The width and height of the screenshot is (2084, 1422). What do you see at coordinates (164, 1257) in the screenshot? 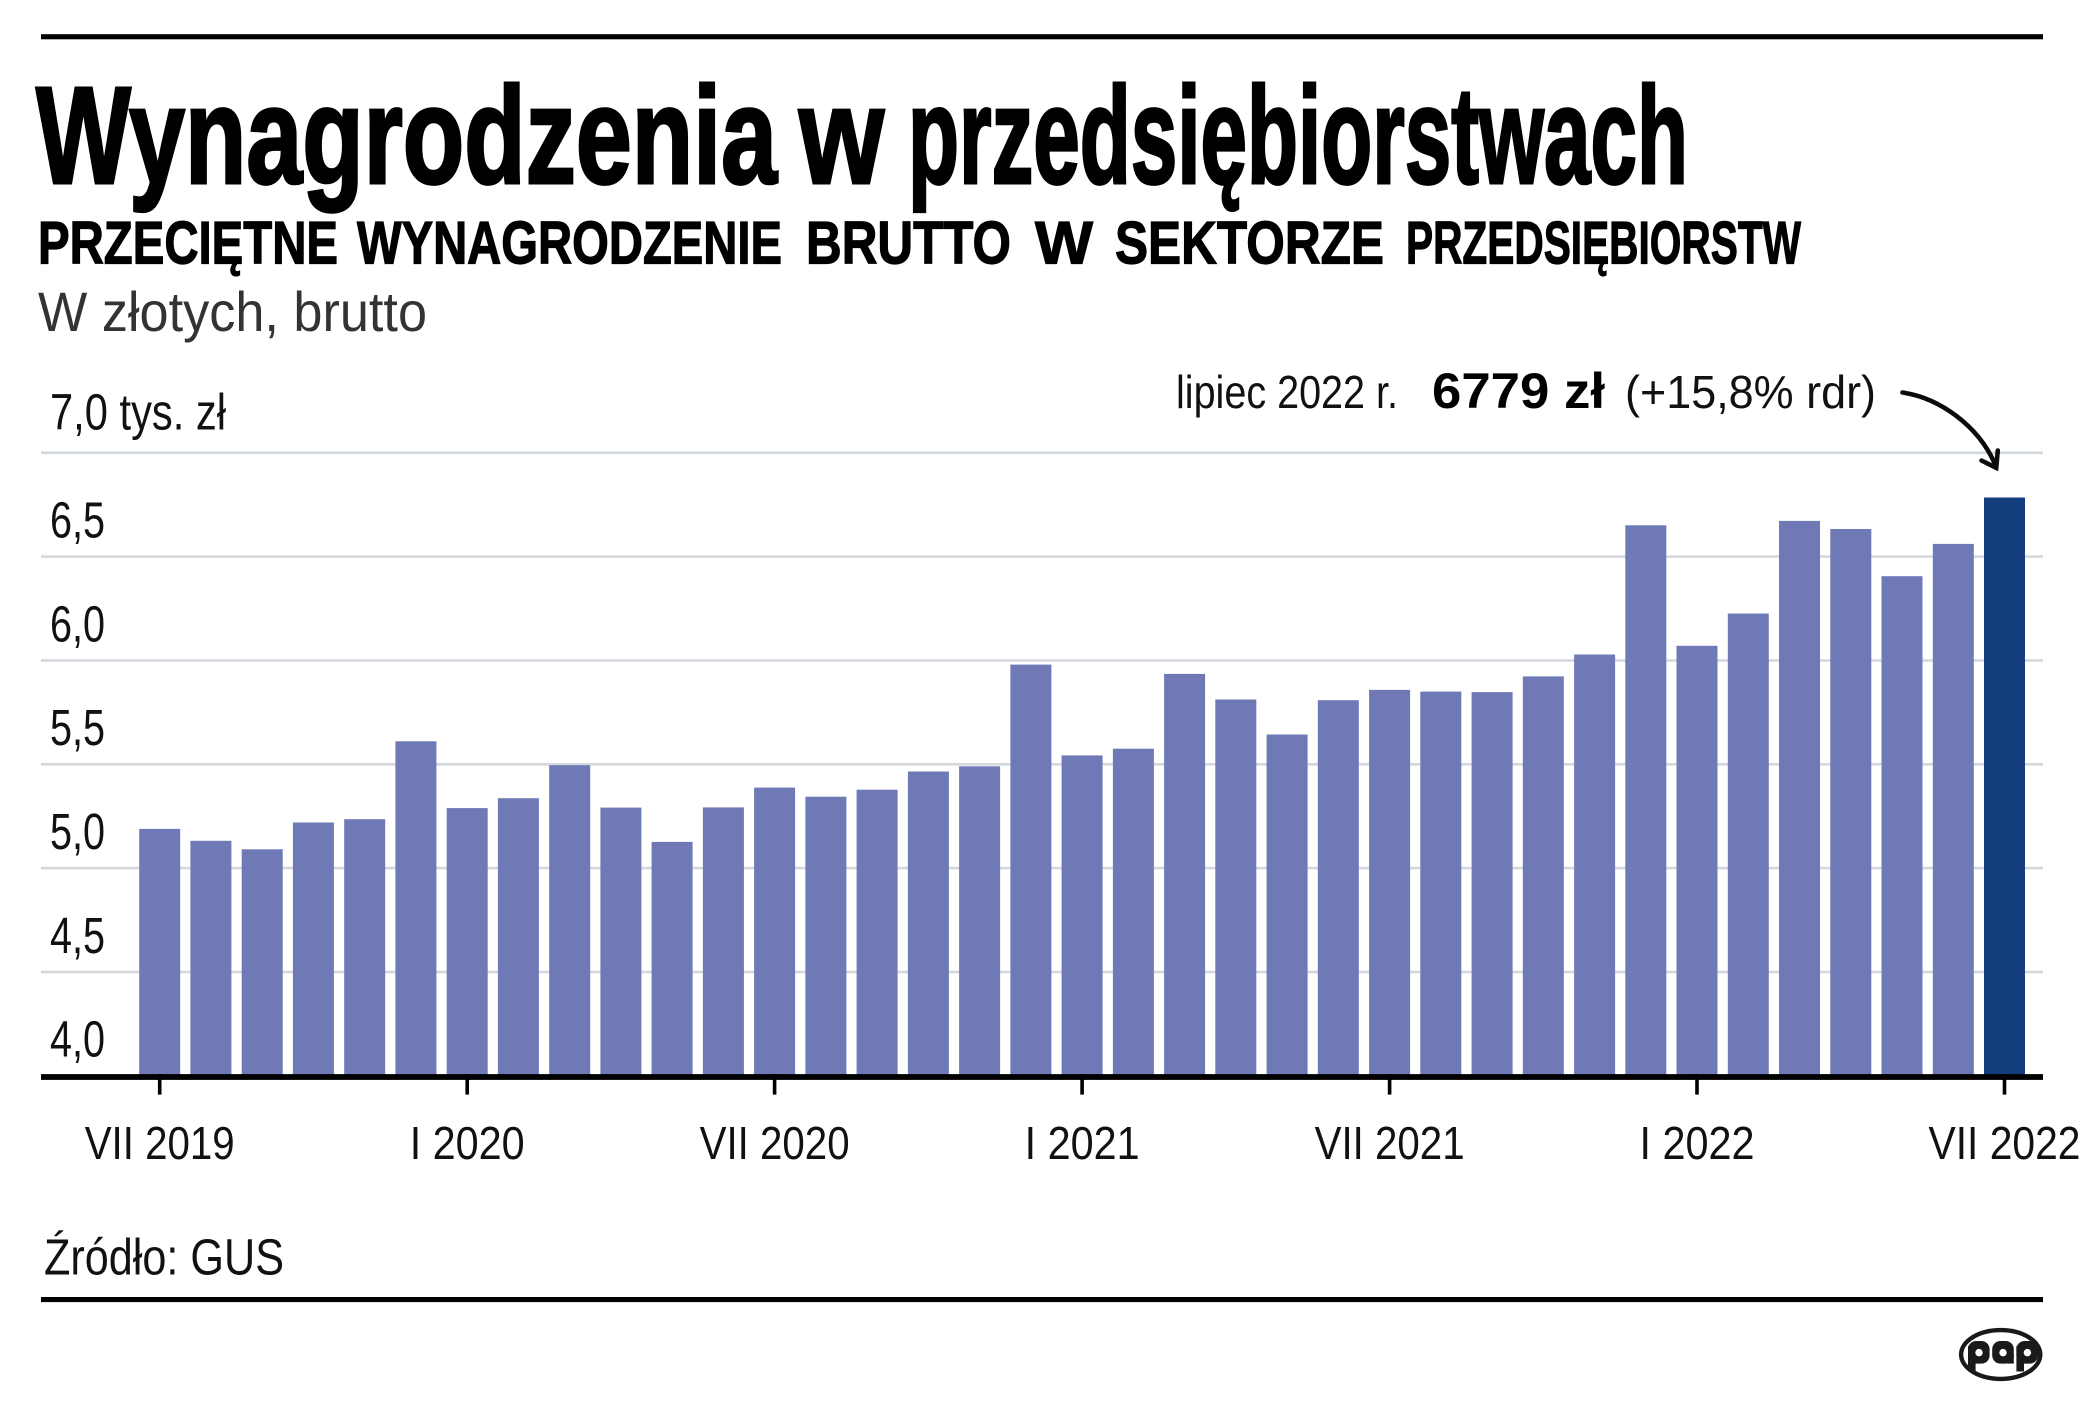
I see `svg-text: Źródło: GUS` at bounding box center [164, 1257].